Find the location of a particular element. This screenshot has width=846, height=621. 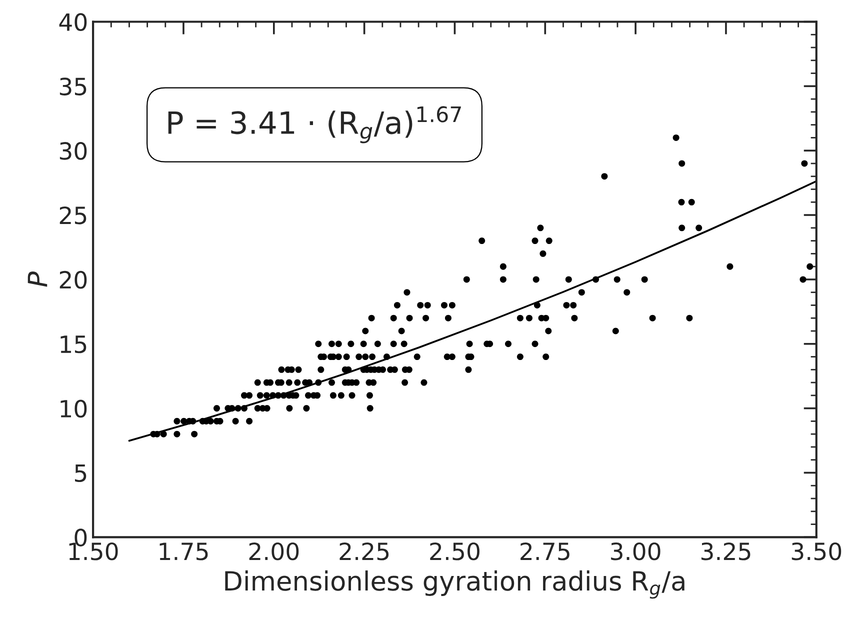

annotation: P = 3.41 · (R$_{g}$/a)$^{1.67}$ is located at coordinates (314, 125).